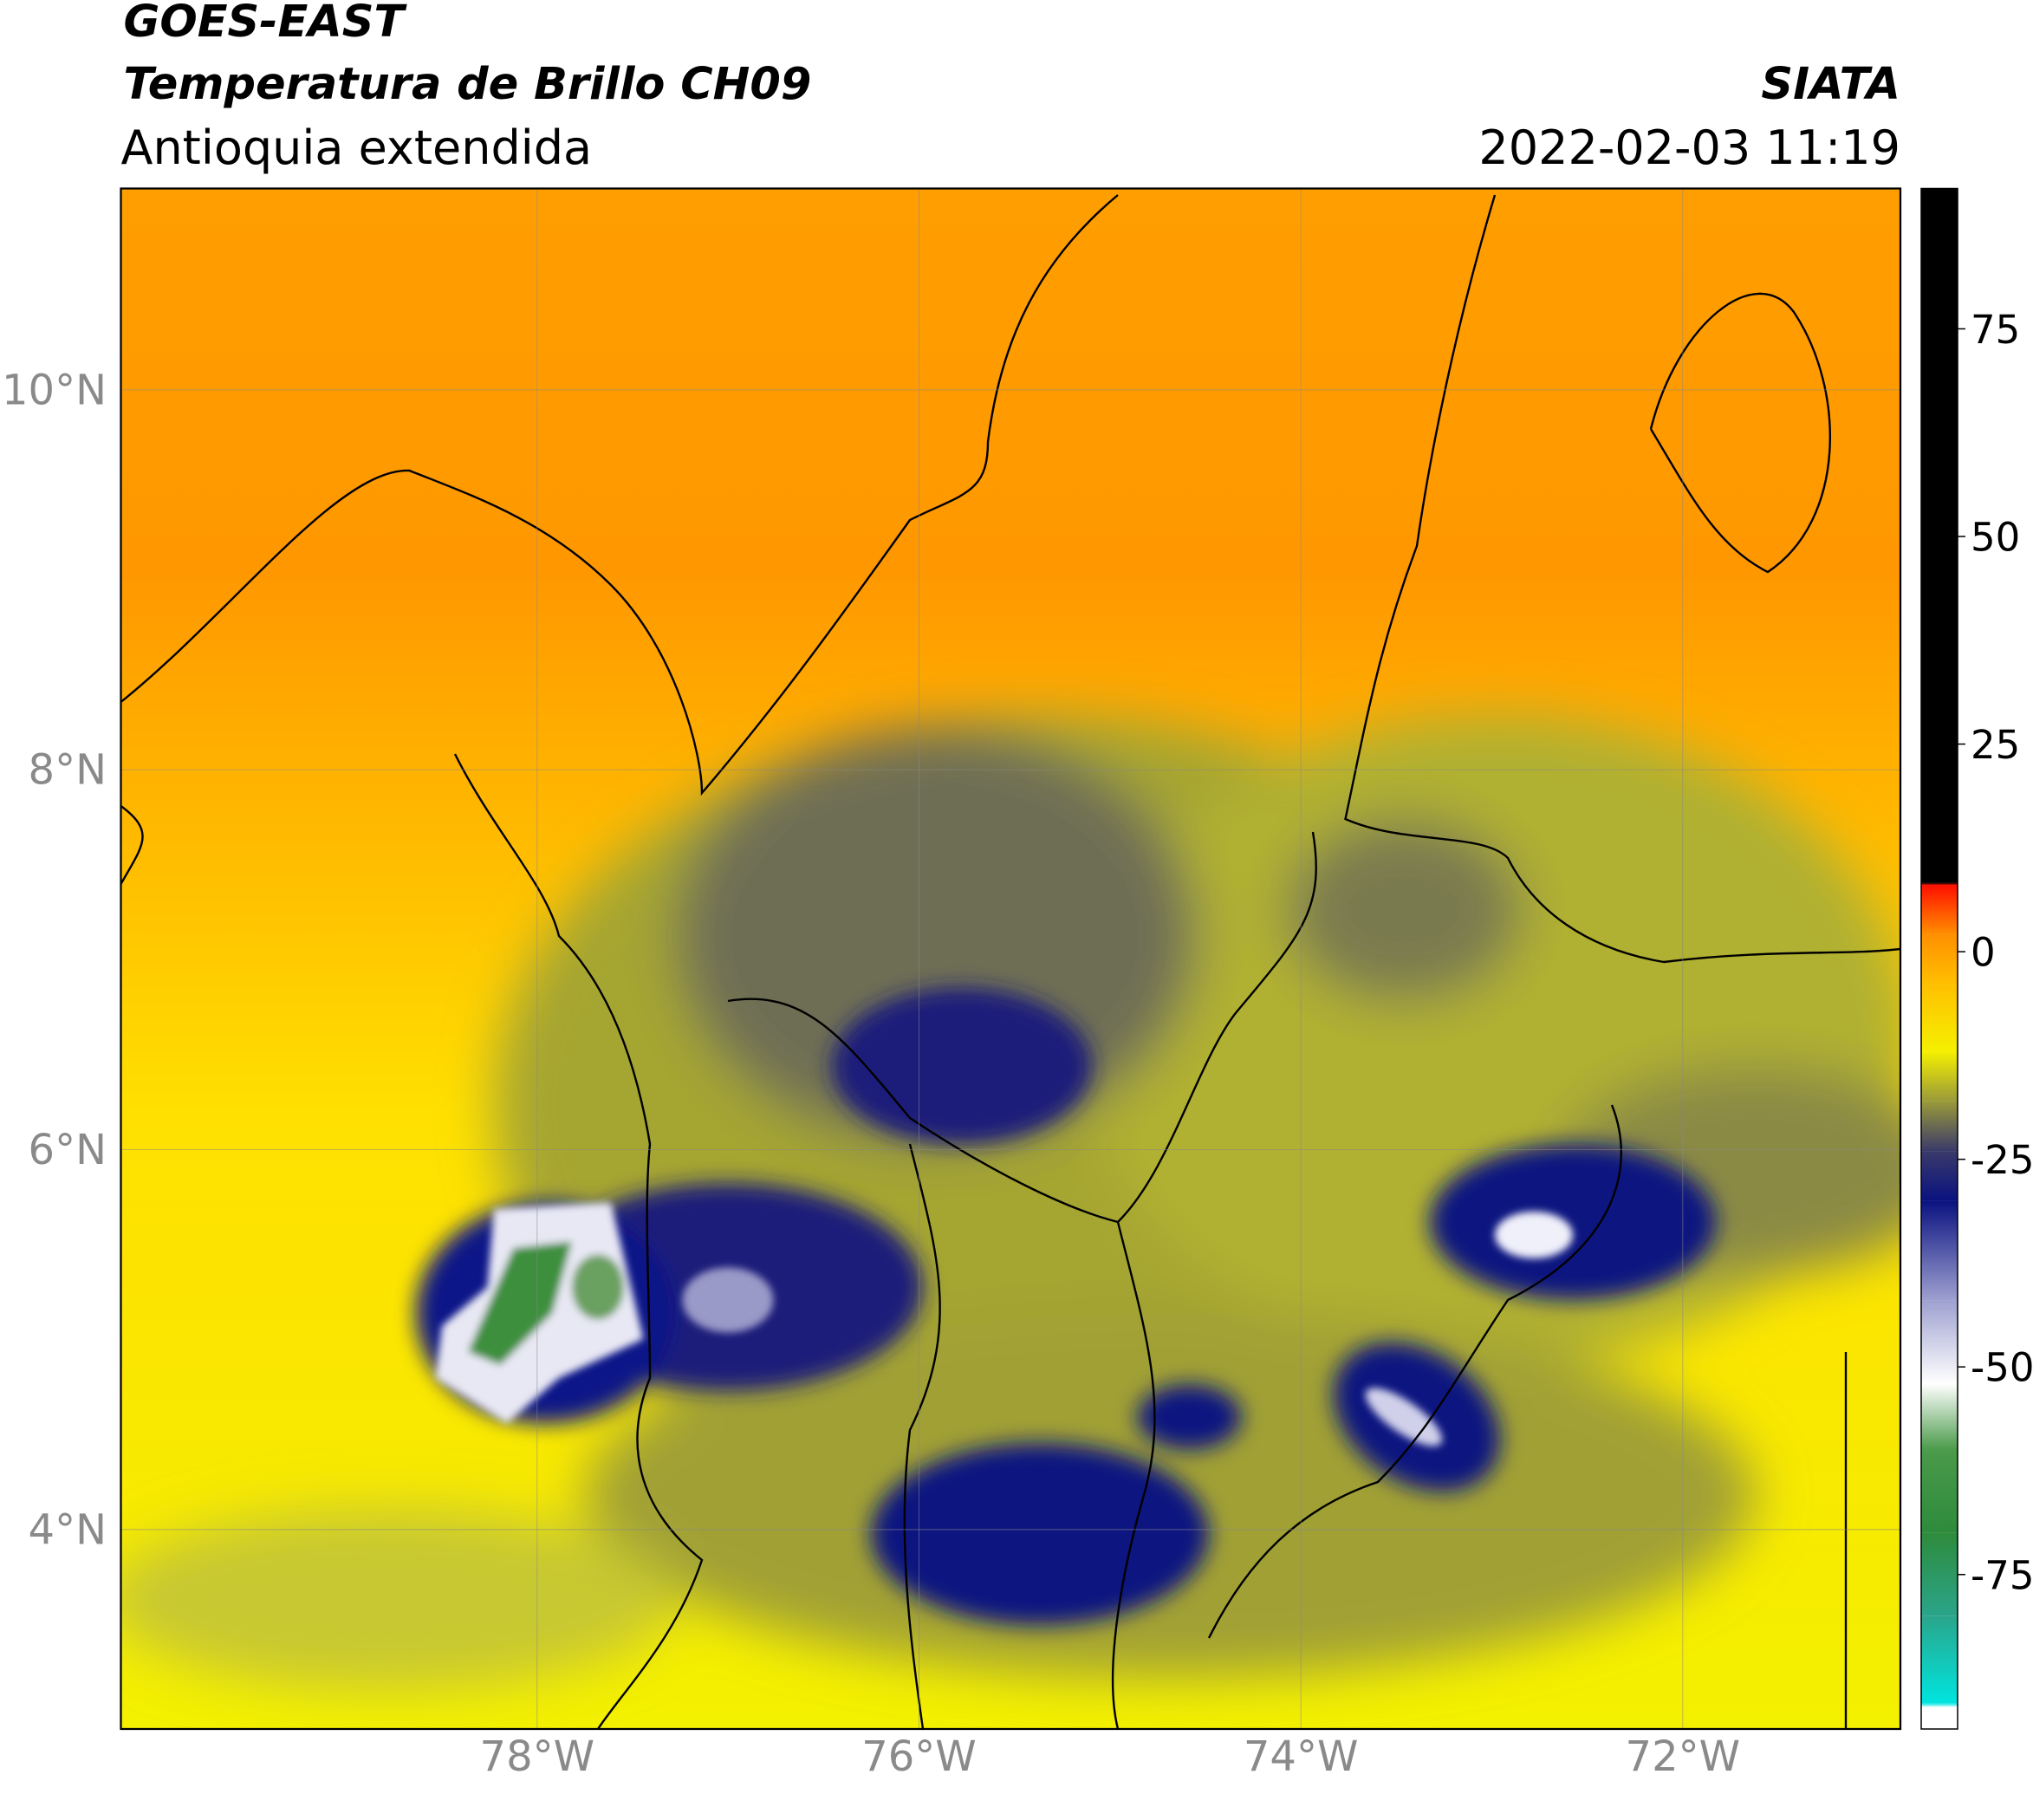  What do you see at coordinates (1996, 745) in the screenshot?
I see `colorbar-tick-label: 25` at bounding box center [1996, 745].